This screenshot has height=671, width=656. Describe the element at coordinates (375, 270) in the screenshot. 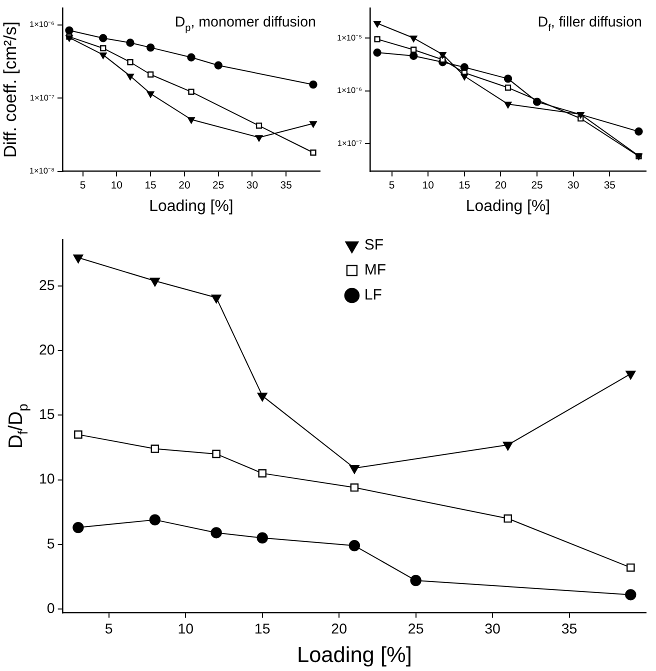

I see `legend-label: MF` at that location.